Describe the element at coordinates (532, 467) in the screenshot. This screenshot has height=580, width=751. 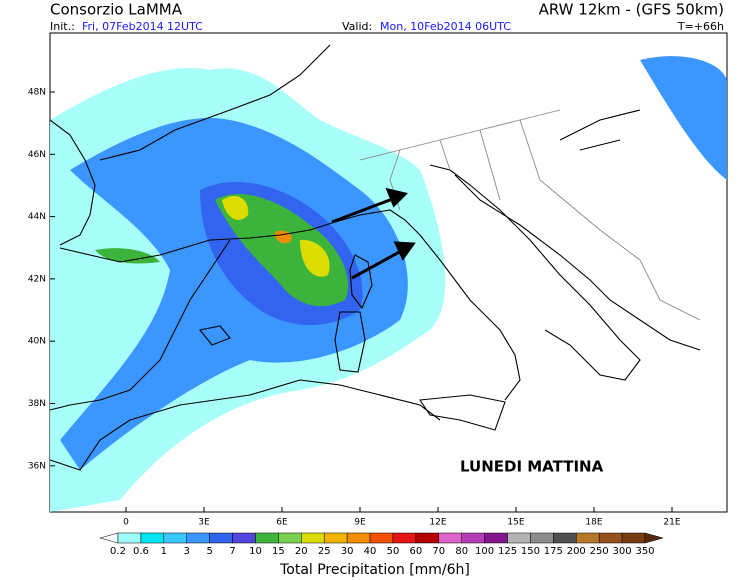
I see `annotation: LUNEDI MATTINA` at that location.